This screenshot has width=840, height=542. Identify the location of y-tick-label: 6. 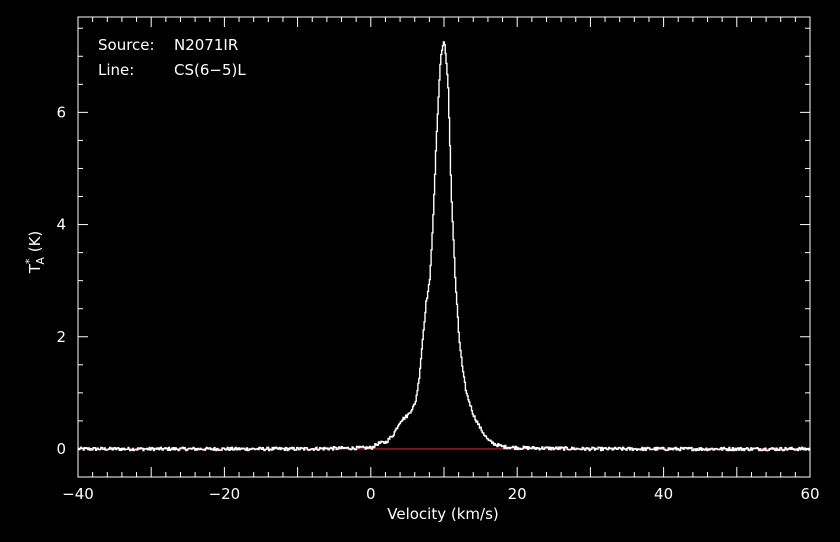
(61, 112).